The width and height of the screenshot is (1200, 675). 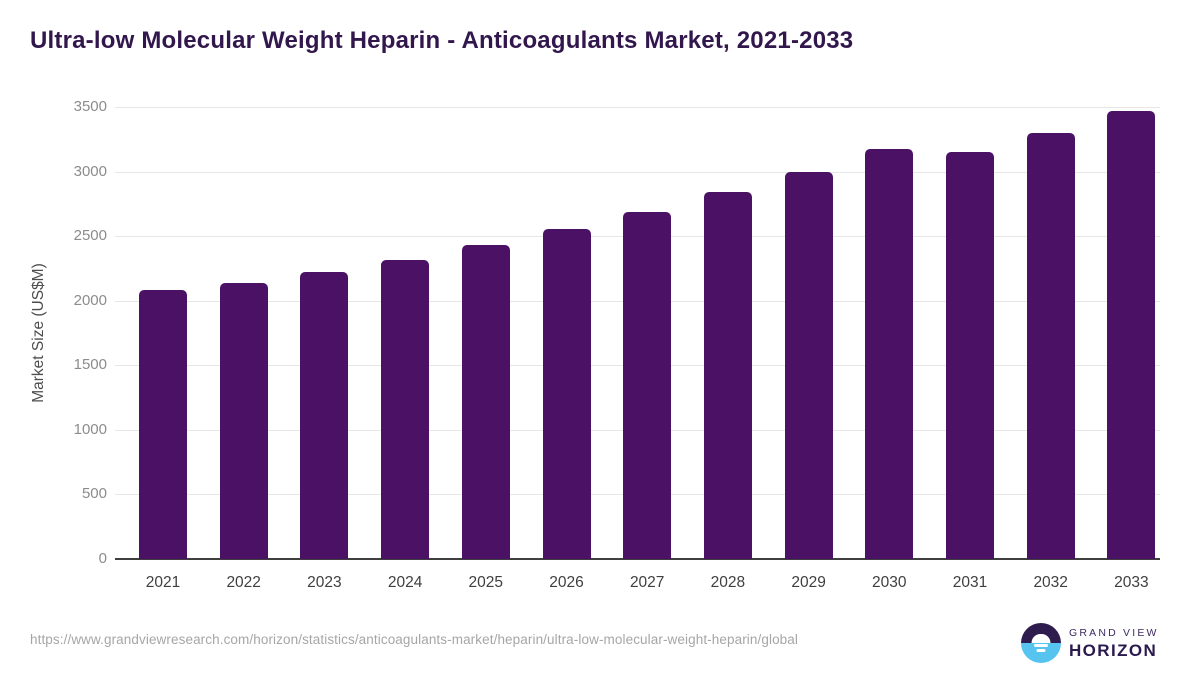 What do you see at coordinates (647, 385) in the screenshot?
I see `bar-2027` at bounding box center [647, 385].